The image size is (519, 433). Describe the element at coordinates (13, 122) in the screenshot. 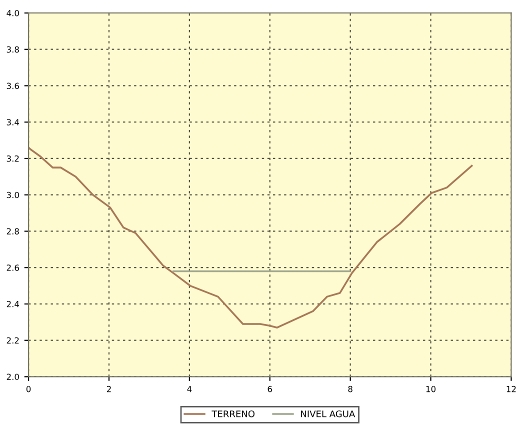

I see `y-tick-label: 3.4` at that location.